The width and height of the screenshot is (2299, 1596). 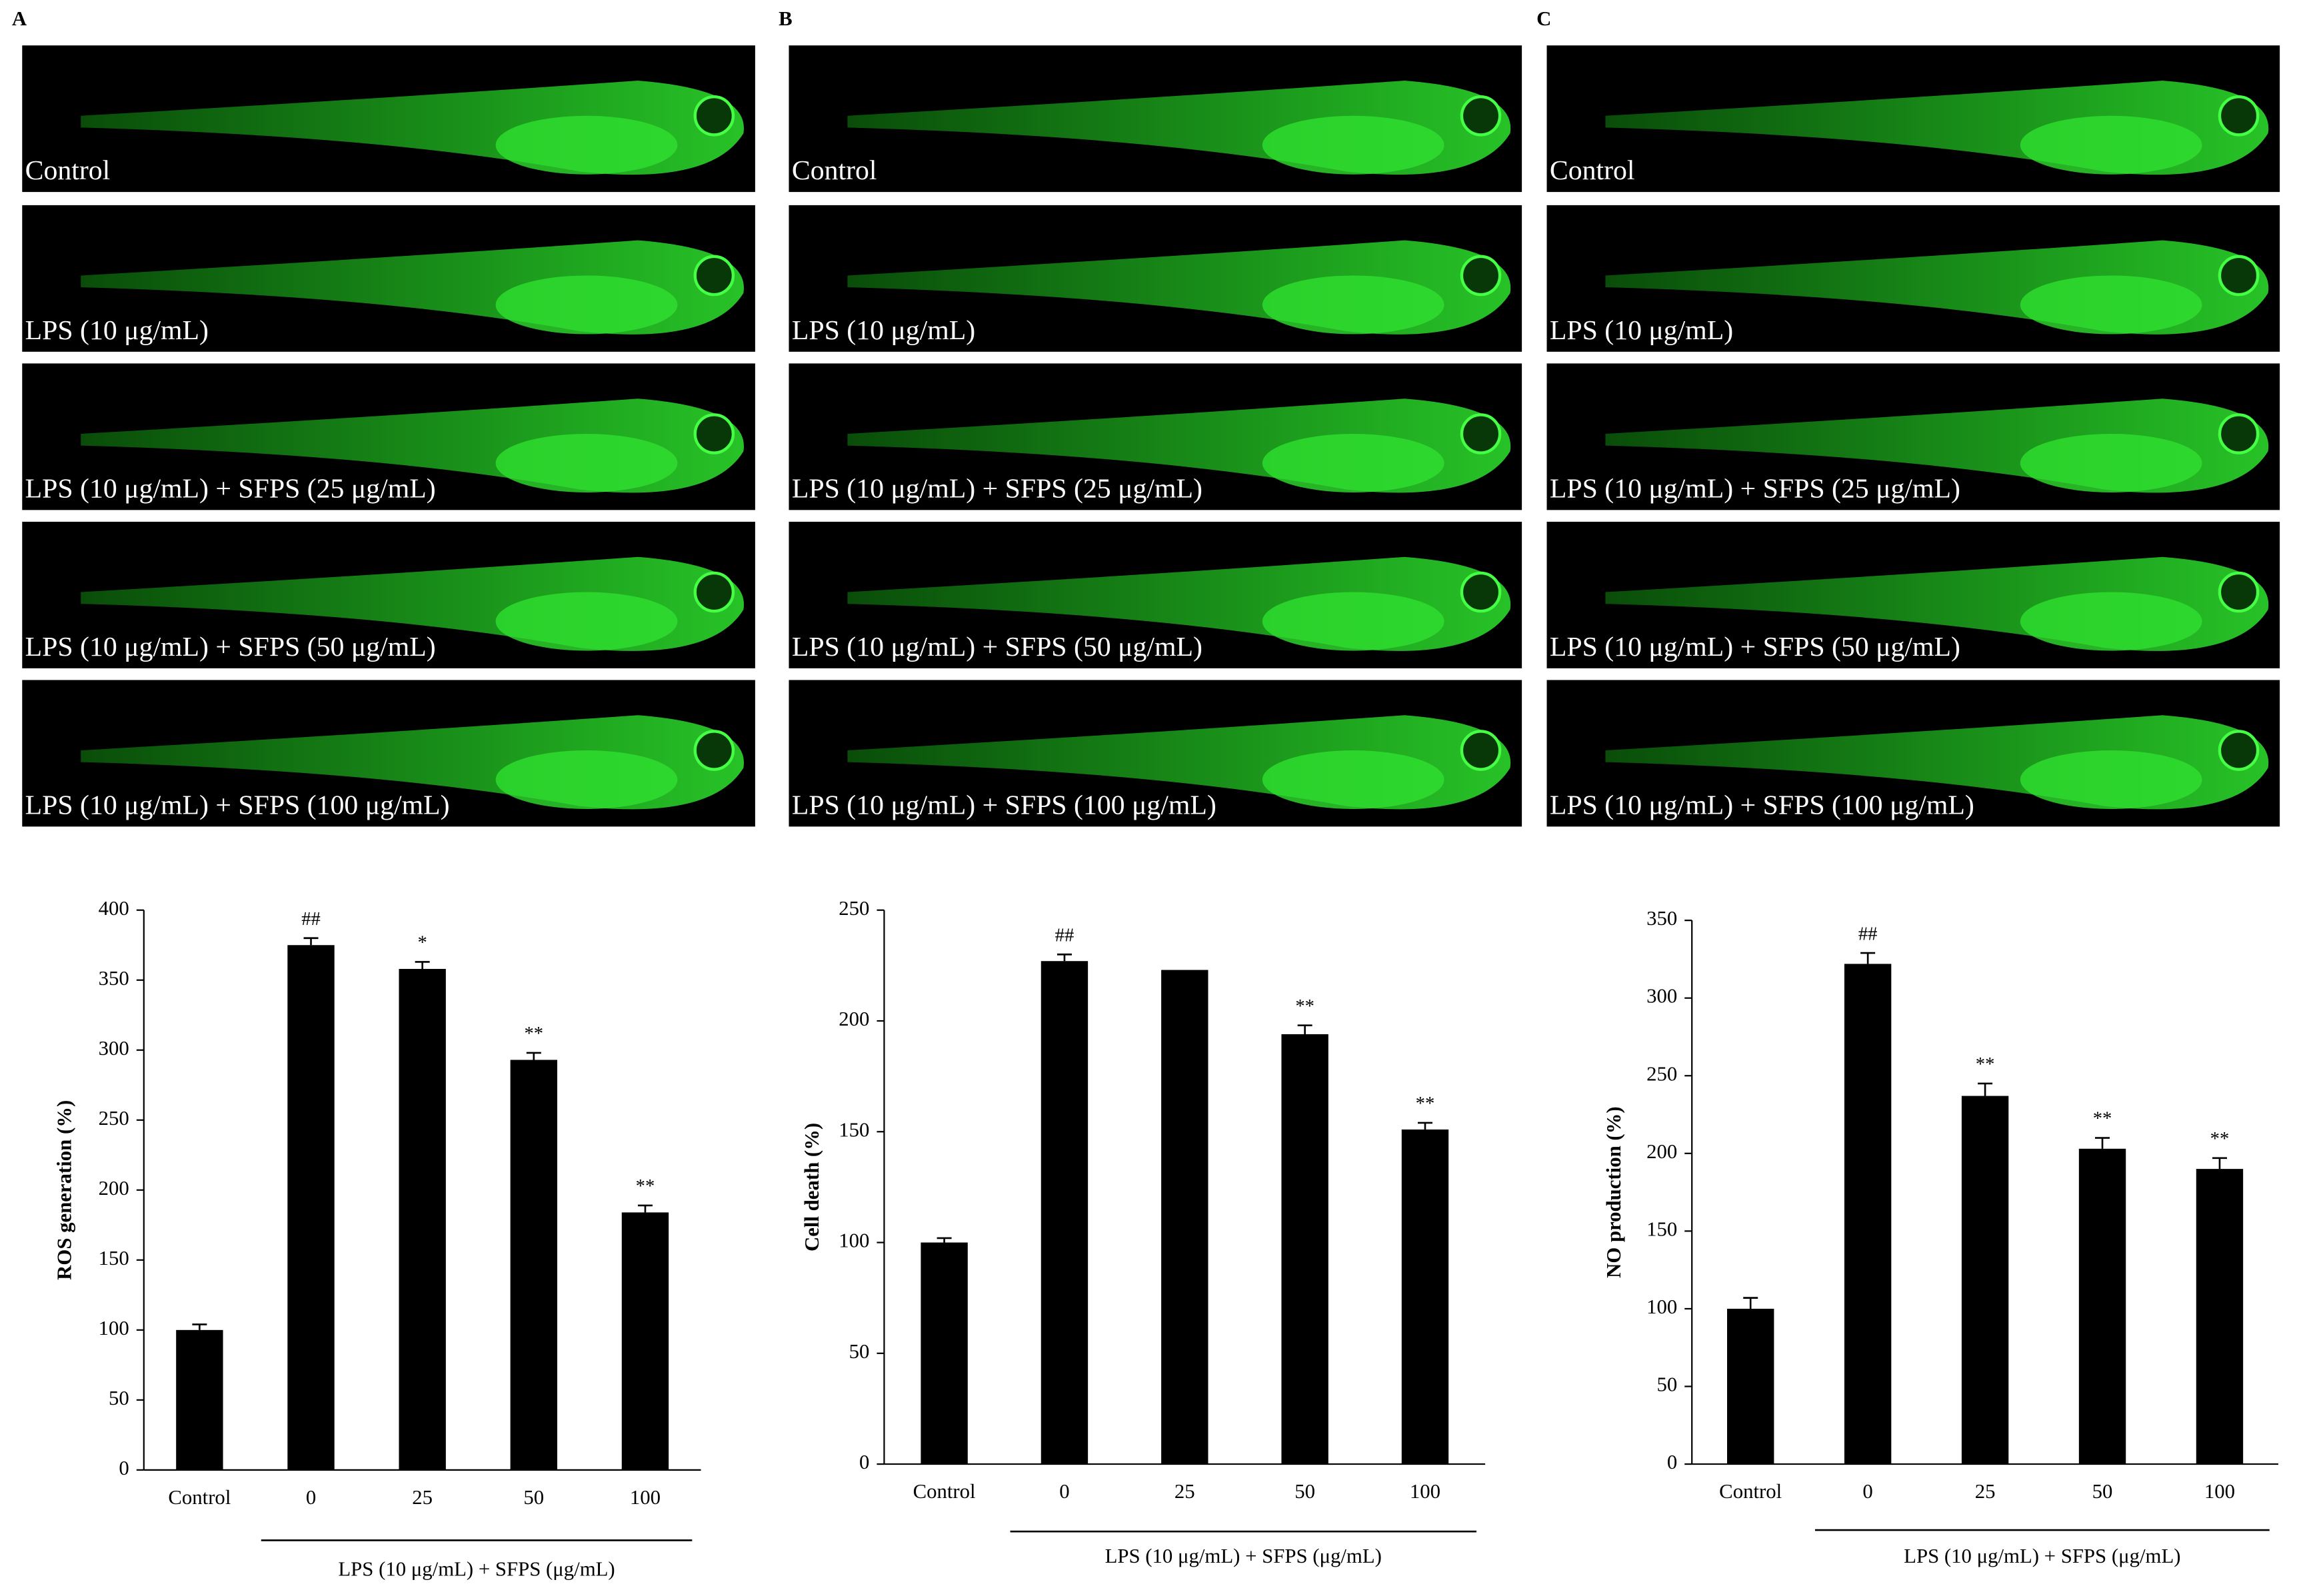 What do you see at coordinates (1666, 1384) in the screenshot?
I see `y-tick-label: 50` at bounding box center [1666, 1384].